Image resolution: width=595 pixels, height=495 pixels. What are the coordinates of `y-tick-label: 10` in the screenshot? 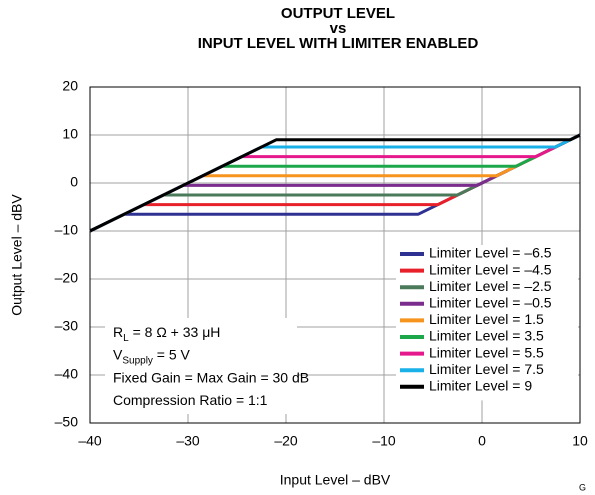 It's located at (70, 134).